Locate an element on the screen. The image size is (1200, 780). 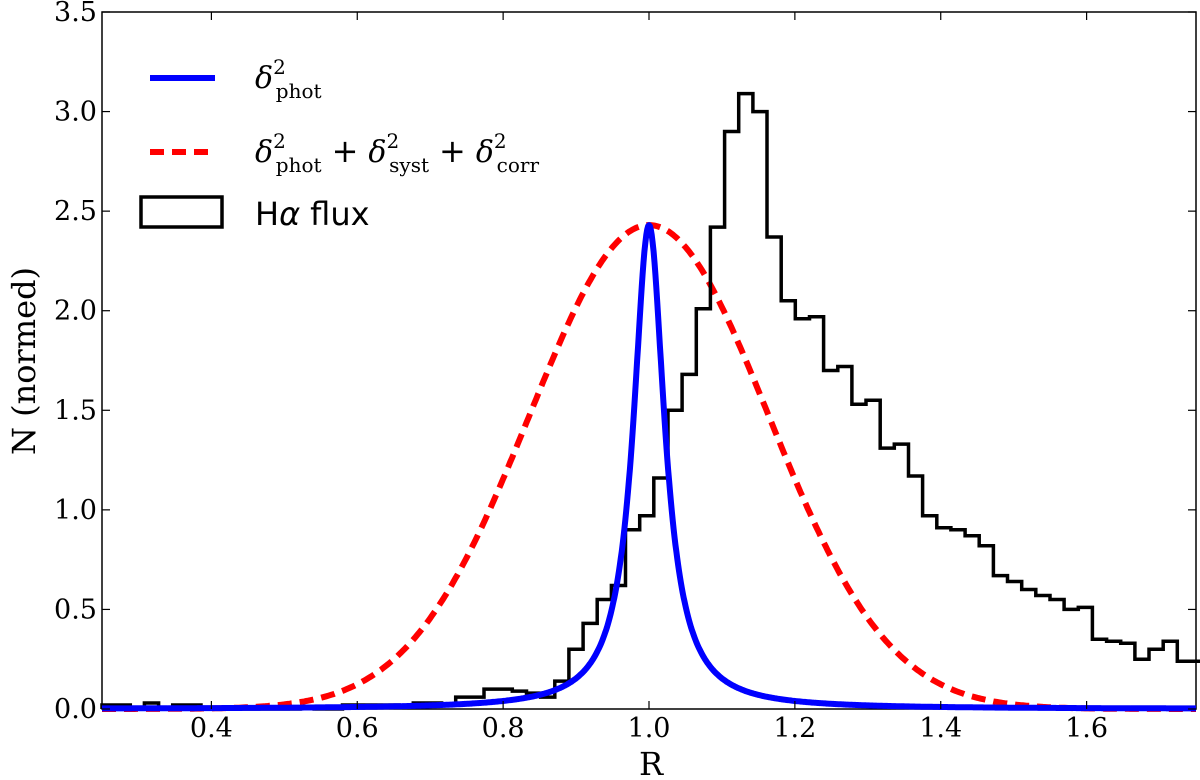
legend-label-phot: δ2 phot is located at coordinates (288, 79).